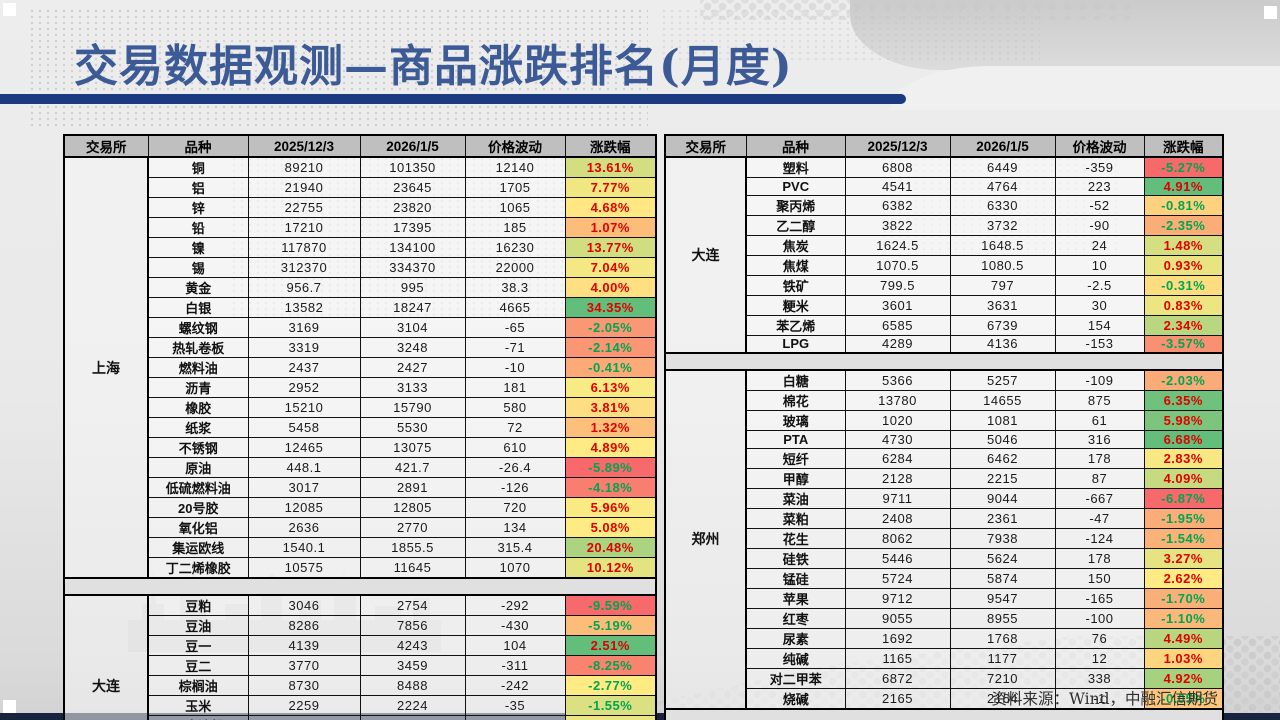 Image resolution: width=1280 pixels, height=720 pixels. Describe the element at coordinates (360, 547) in the screenshot. I see `table-row: 集运欧线 1540.1 1855.5 315.4 20.48%` at that location.